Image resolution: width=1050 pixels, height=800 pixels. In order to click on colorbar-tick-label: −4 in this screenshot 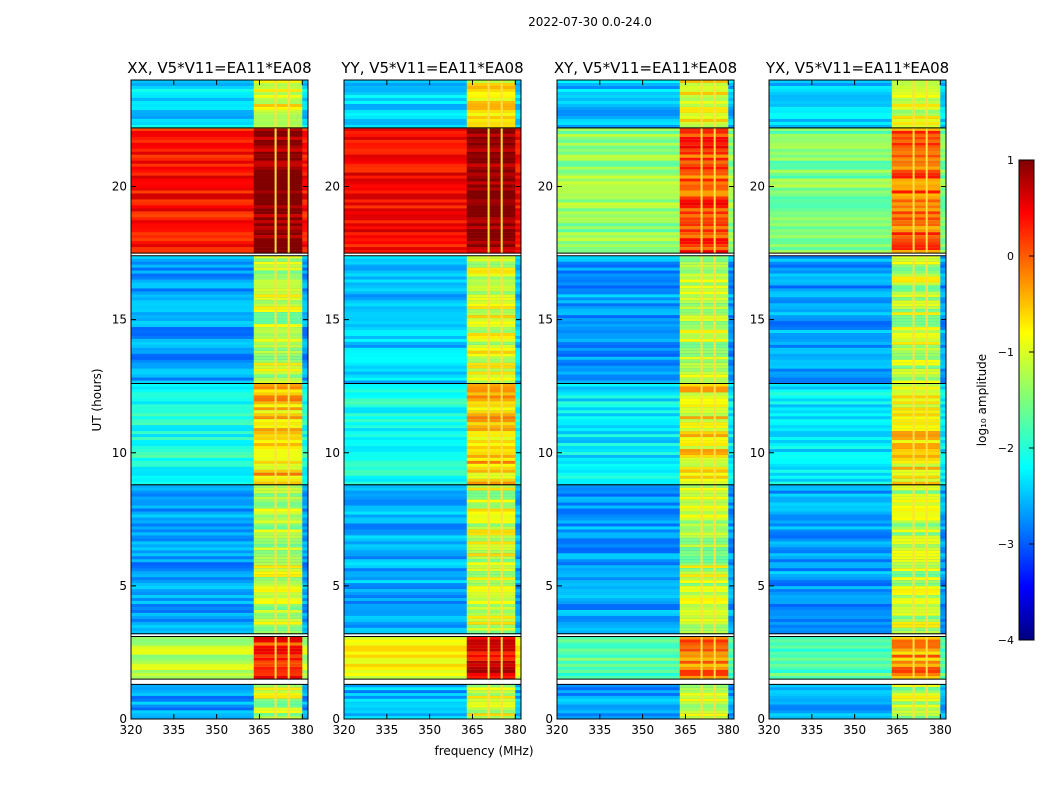, I will do `click(1006, 640)`.